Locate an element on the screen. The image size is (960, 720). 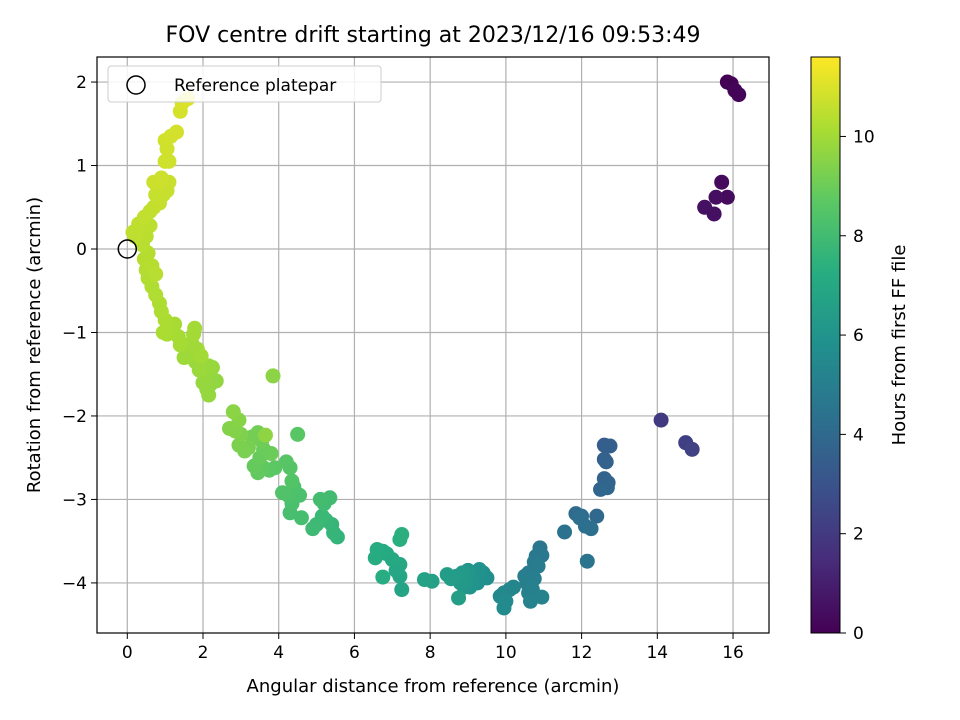
x-tick-label: 12 is located at coordinates (582, 653).